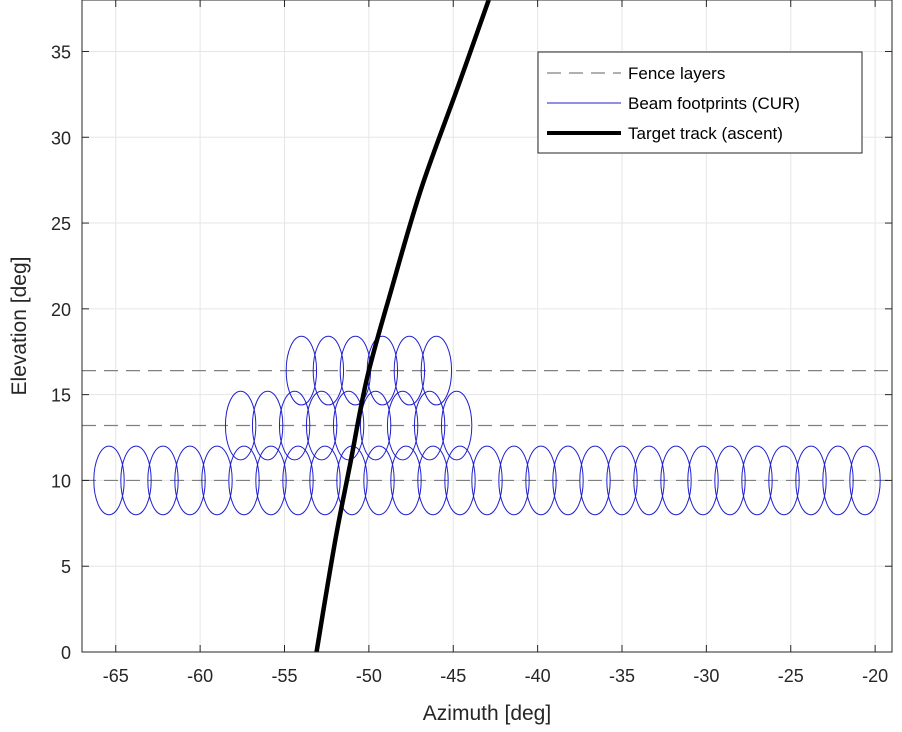  I want to click on y-tick-label-6: 30, so click(61, 138).